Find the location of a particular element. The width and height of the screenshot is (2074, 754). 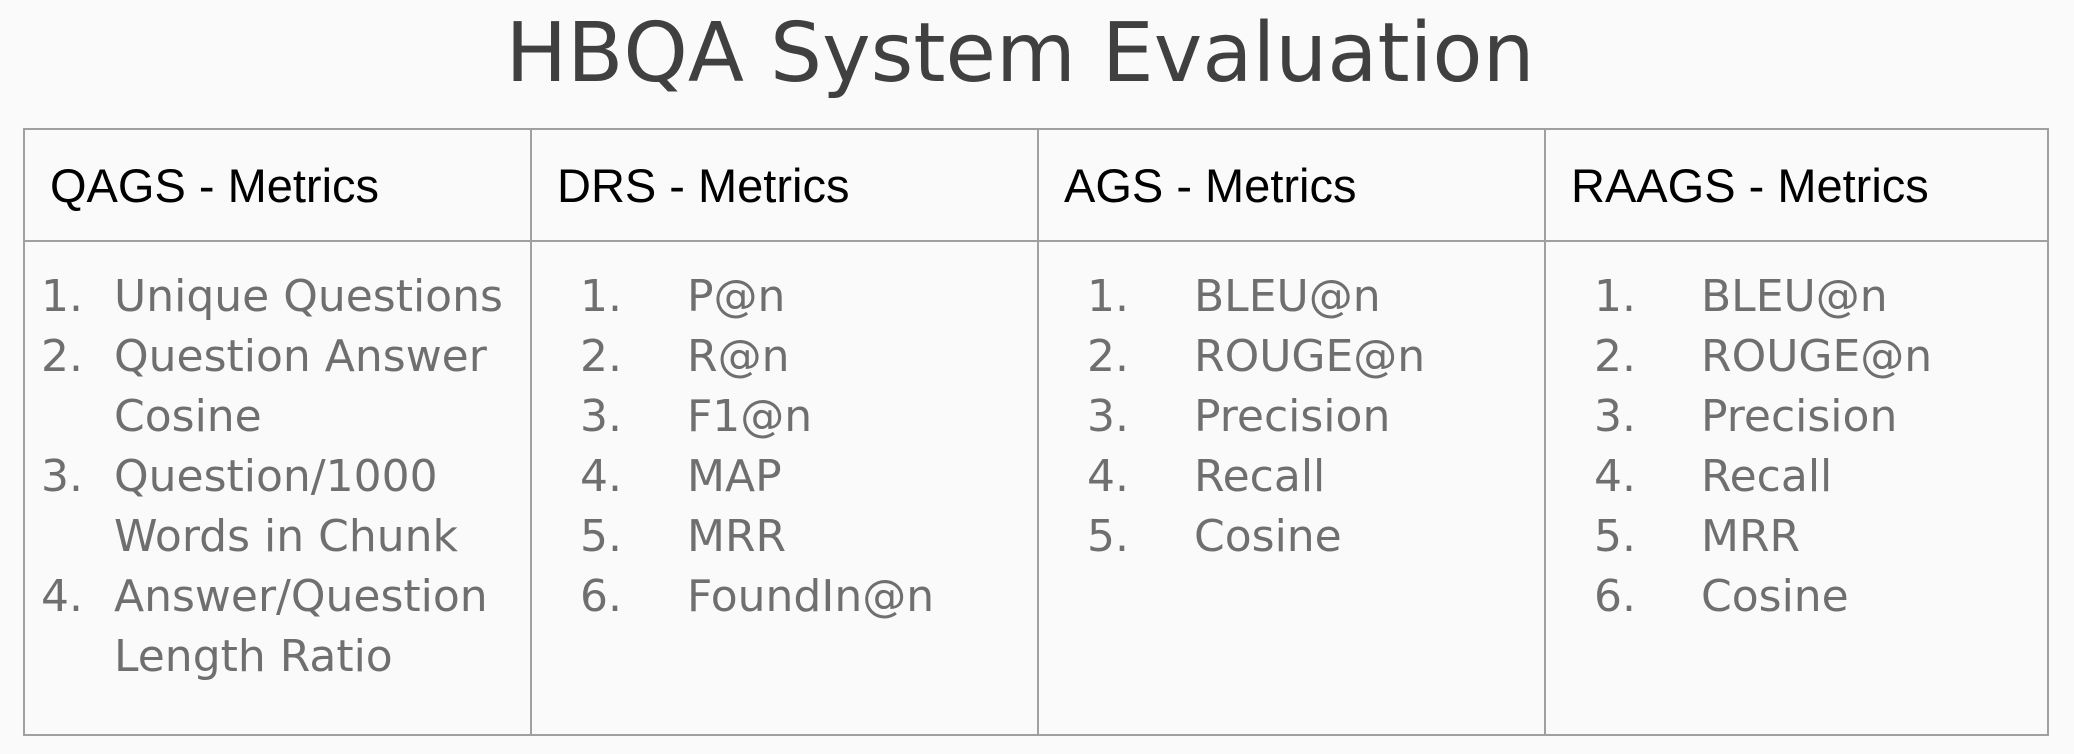

item-text: Question/1000 Words in Chunk is located at coordinates (286, 506).